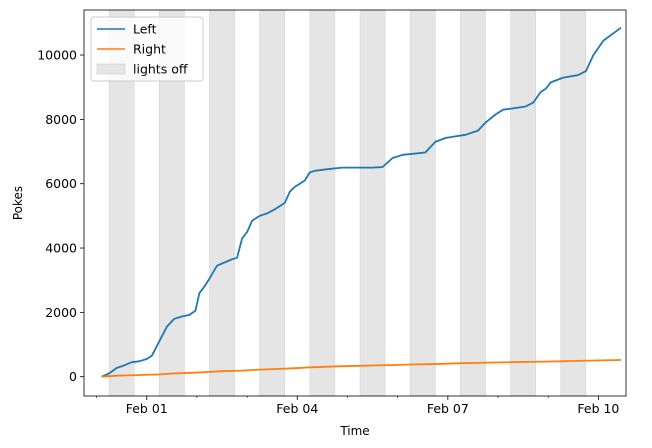 The width and height of the screenshot is (652, 448). What do you see at coordinates (361, 368) in the screenshot?
I see `series-right-line` at bounding box center [361, 368].